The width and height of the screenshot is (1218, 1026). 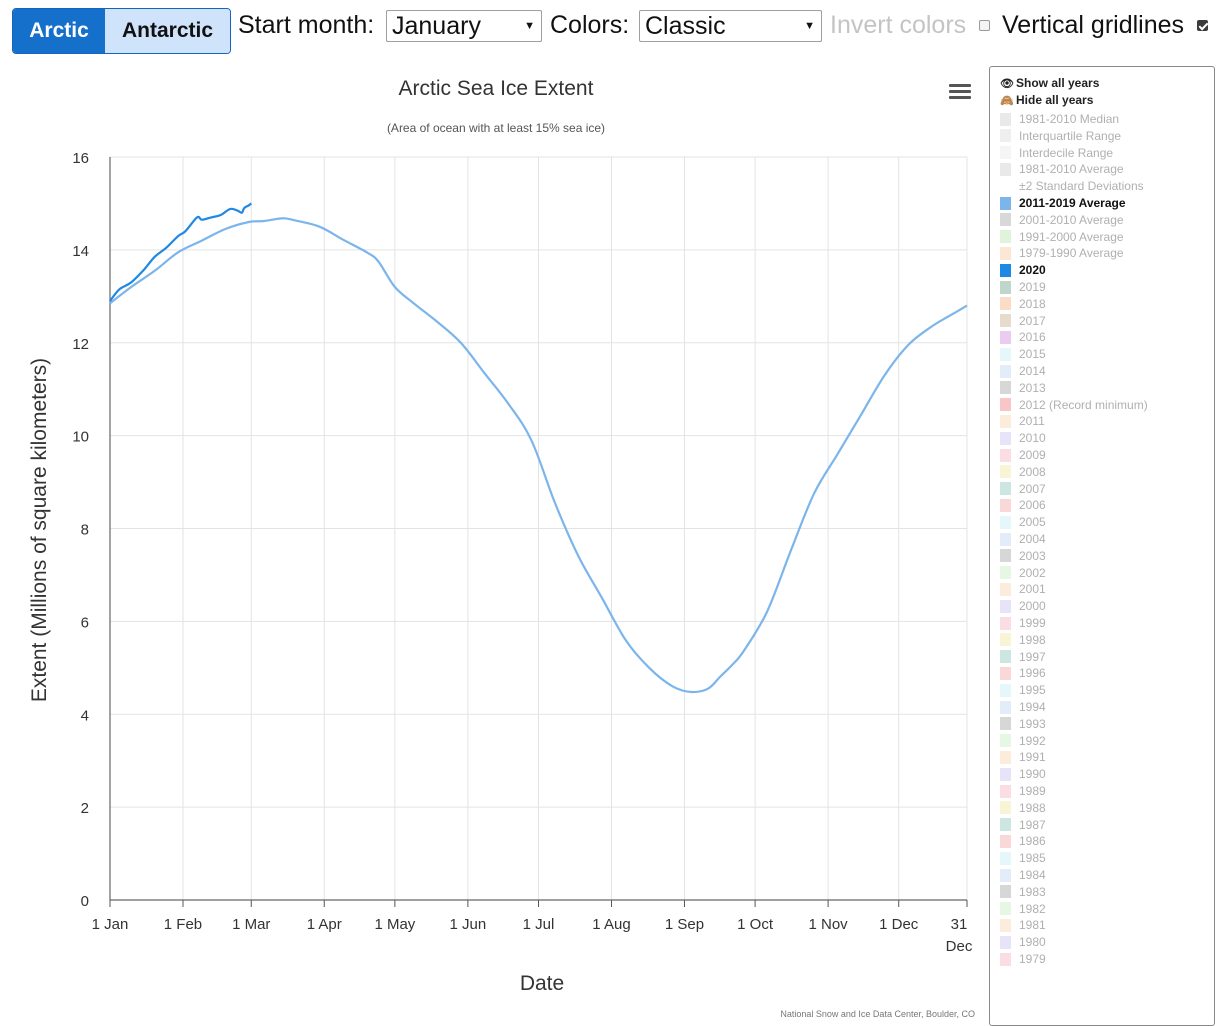 I want to click on start-month-select: January ▼, so click(x=464, y=26).